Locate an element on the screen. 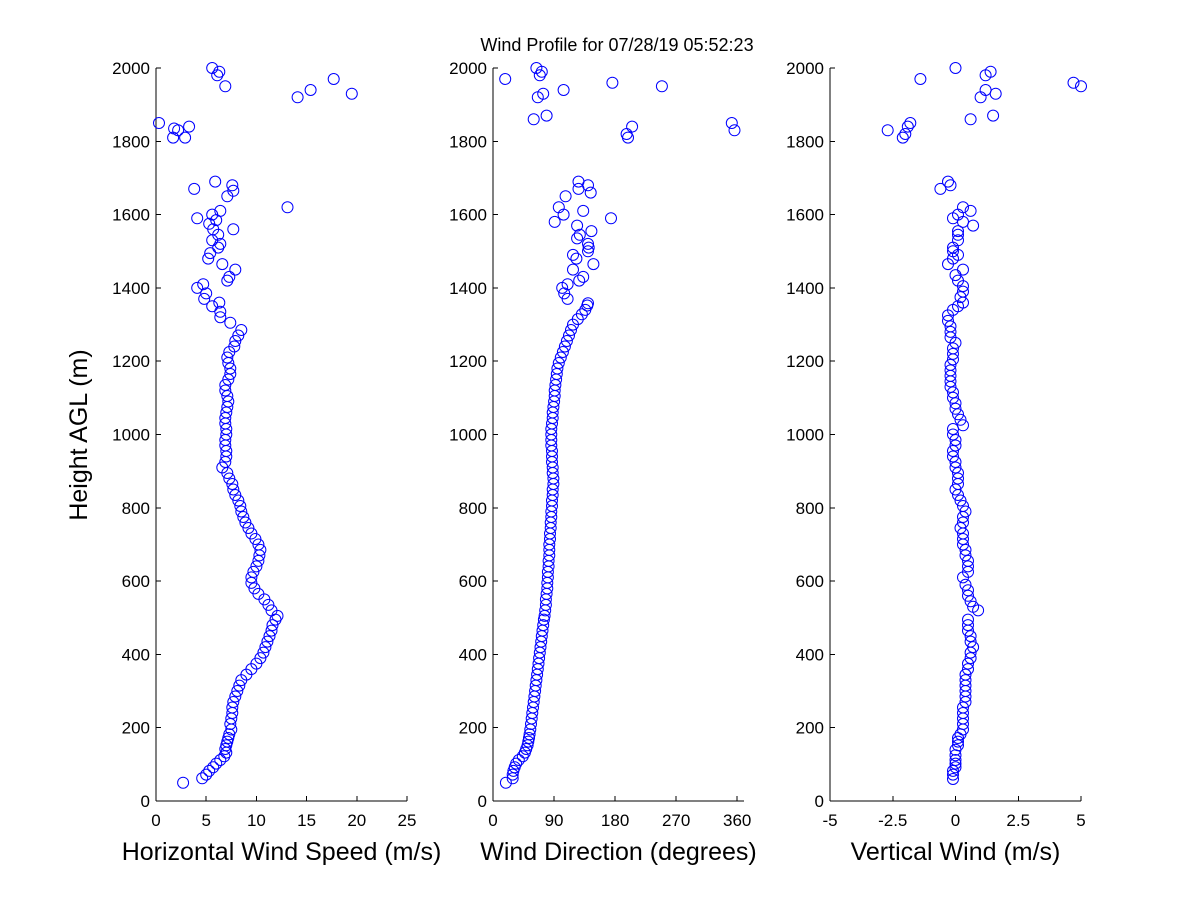  x-tick-label: -2.5 is located at coordinates (892, 820).